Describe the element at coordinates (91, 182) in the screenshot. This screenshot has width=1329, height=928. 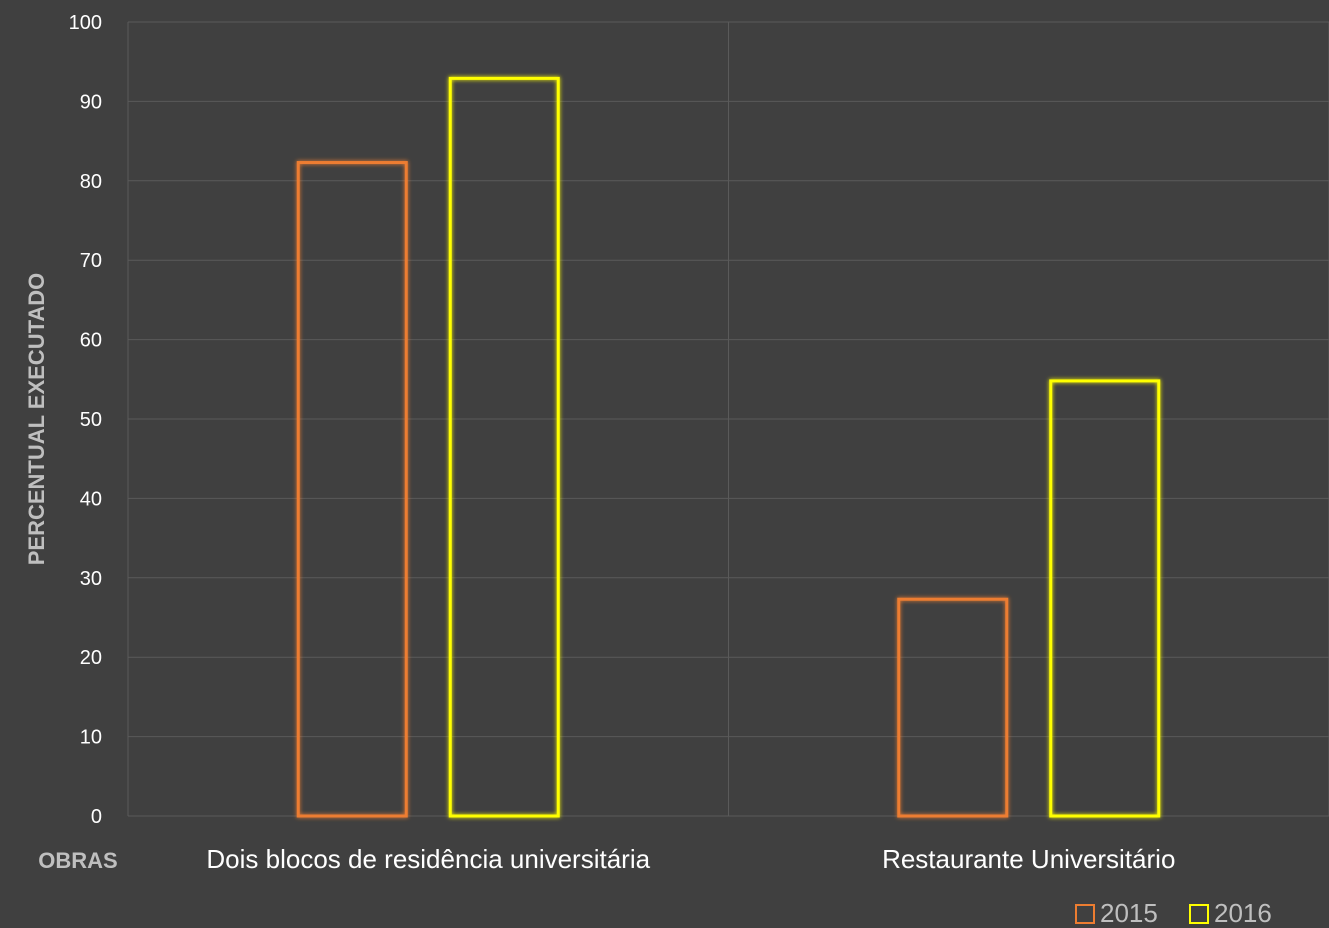
I see `y-tick-label: 80` at that location.